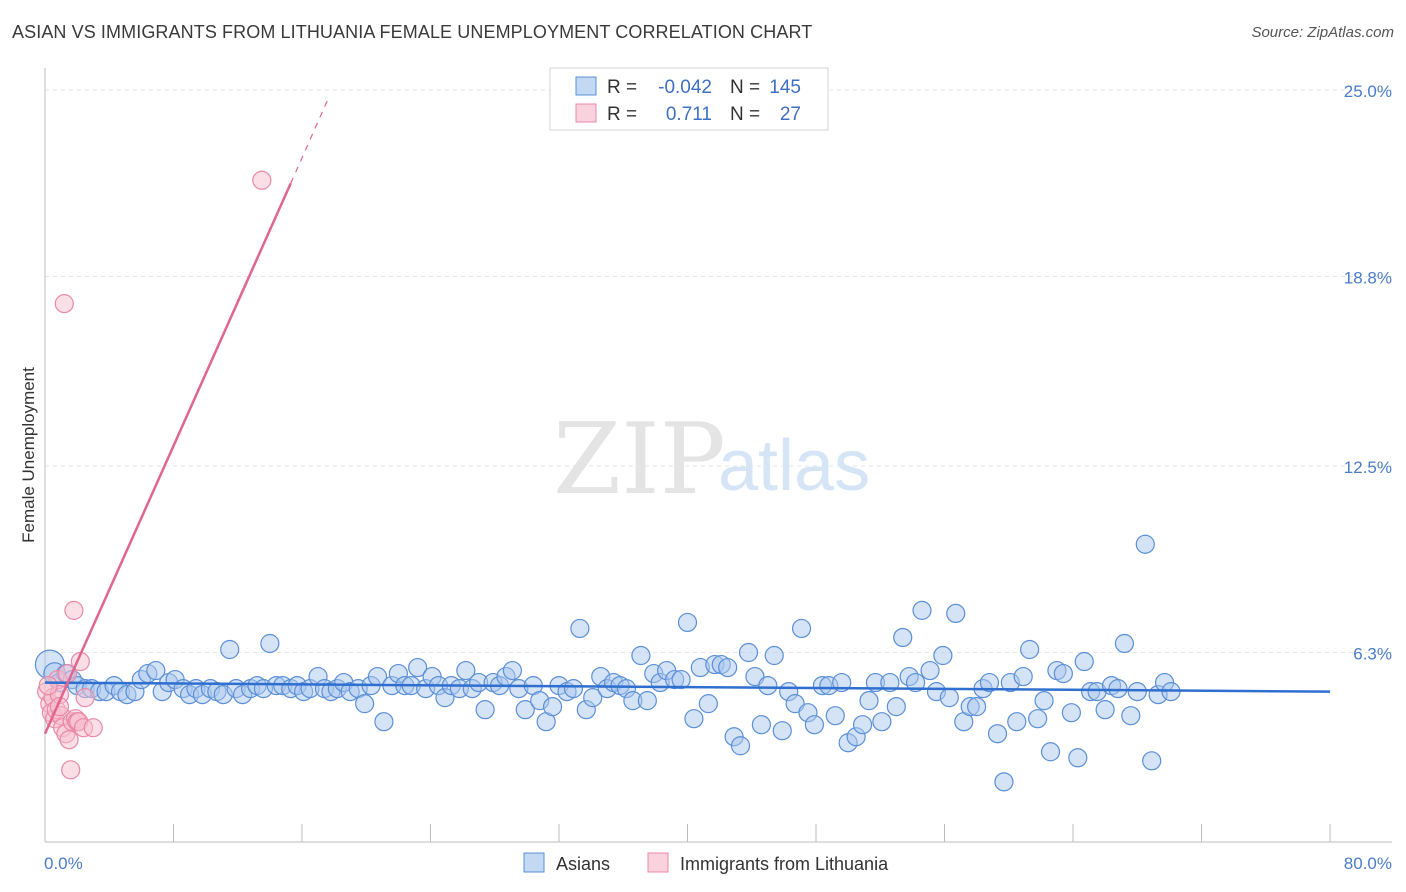  What do you see at coordinates (1322, 32) in the screenshot?
I see `source-label: Source: ZipAtlas.com` at bounding box center [1322, 32].